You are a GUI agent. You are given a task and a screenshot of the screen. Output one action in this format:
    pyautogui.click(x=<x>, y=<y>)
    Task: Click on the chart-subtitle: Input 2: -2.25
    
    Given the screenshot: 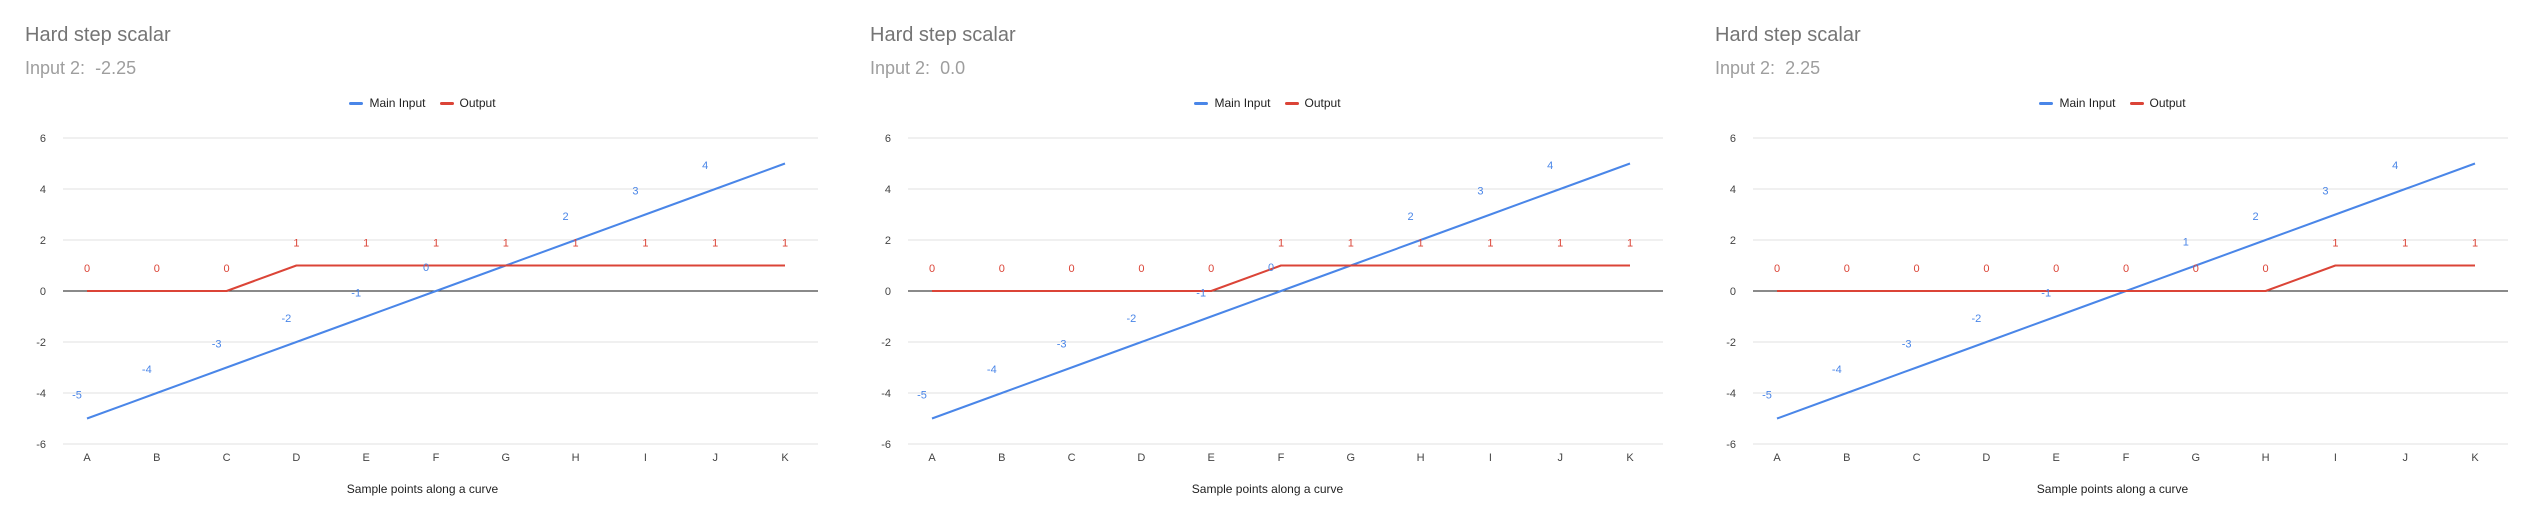 What is the action you would take?
    pyautogui.click(x=80, y=68)
    